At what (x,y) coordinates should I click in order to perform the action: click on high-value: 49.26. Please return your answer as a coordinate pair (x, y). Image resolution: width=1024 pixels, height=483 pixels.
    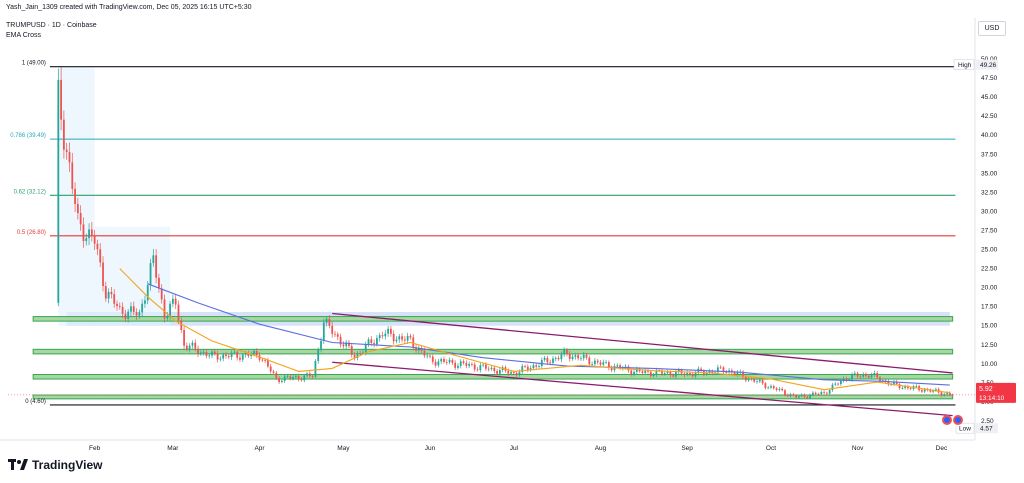
    Looking at the image, I should click on (988, 65).